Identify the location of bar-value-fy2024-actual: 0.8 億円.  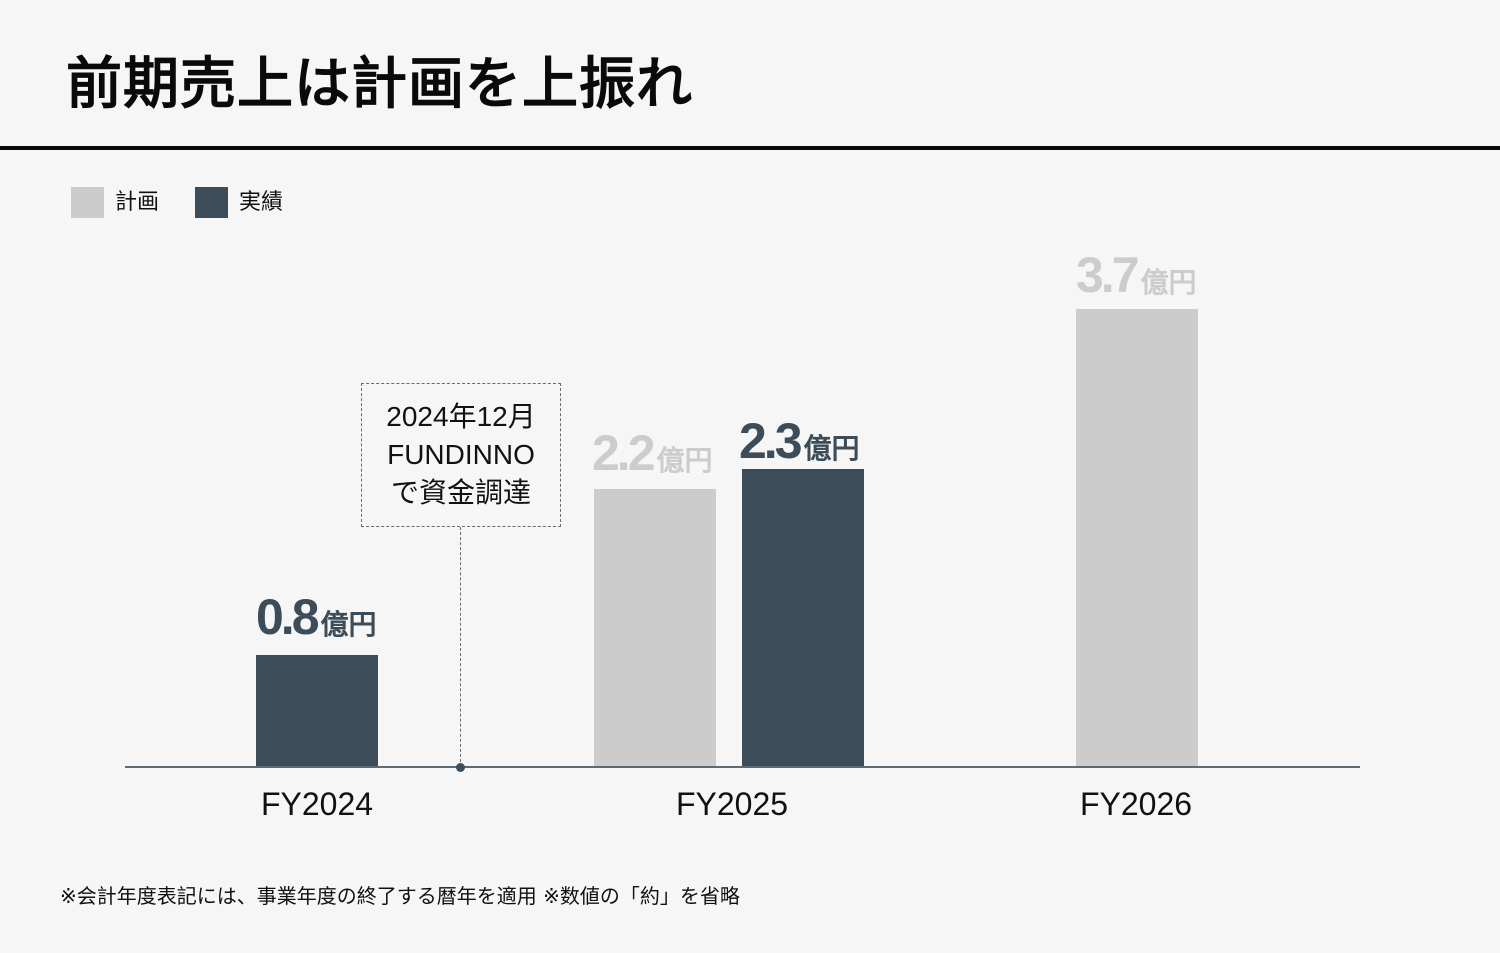
(316, 617).